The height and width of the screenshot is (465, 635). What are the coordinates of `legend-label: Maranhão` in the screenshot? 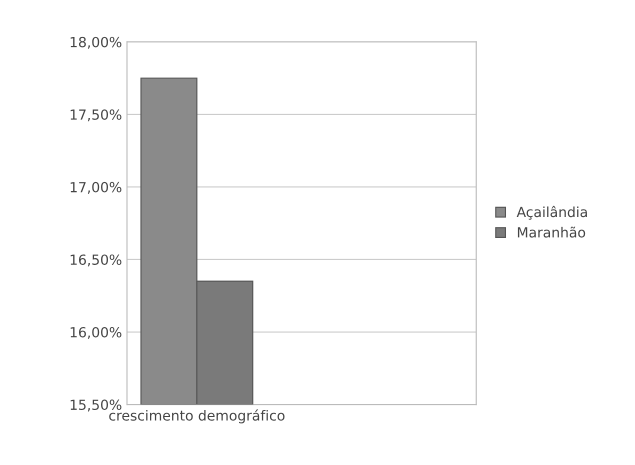 It's located at (552, 232).